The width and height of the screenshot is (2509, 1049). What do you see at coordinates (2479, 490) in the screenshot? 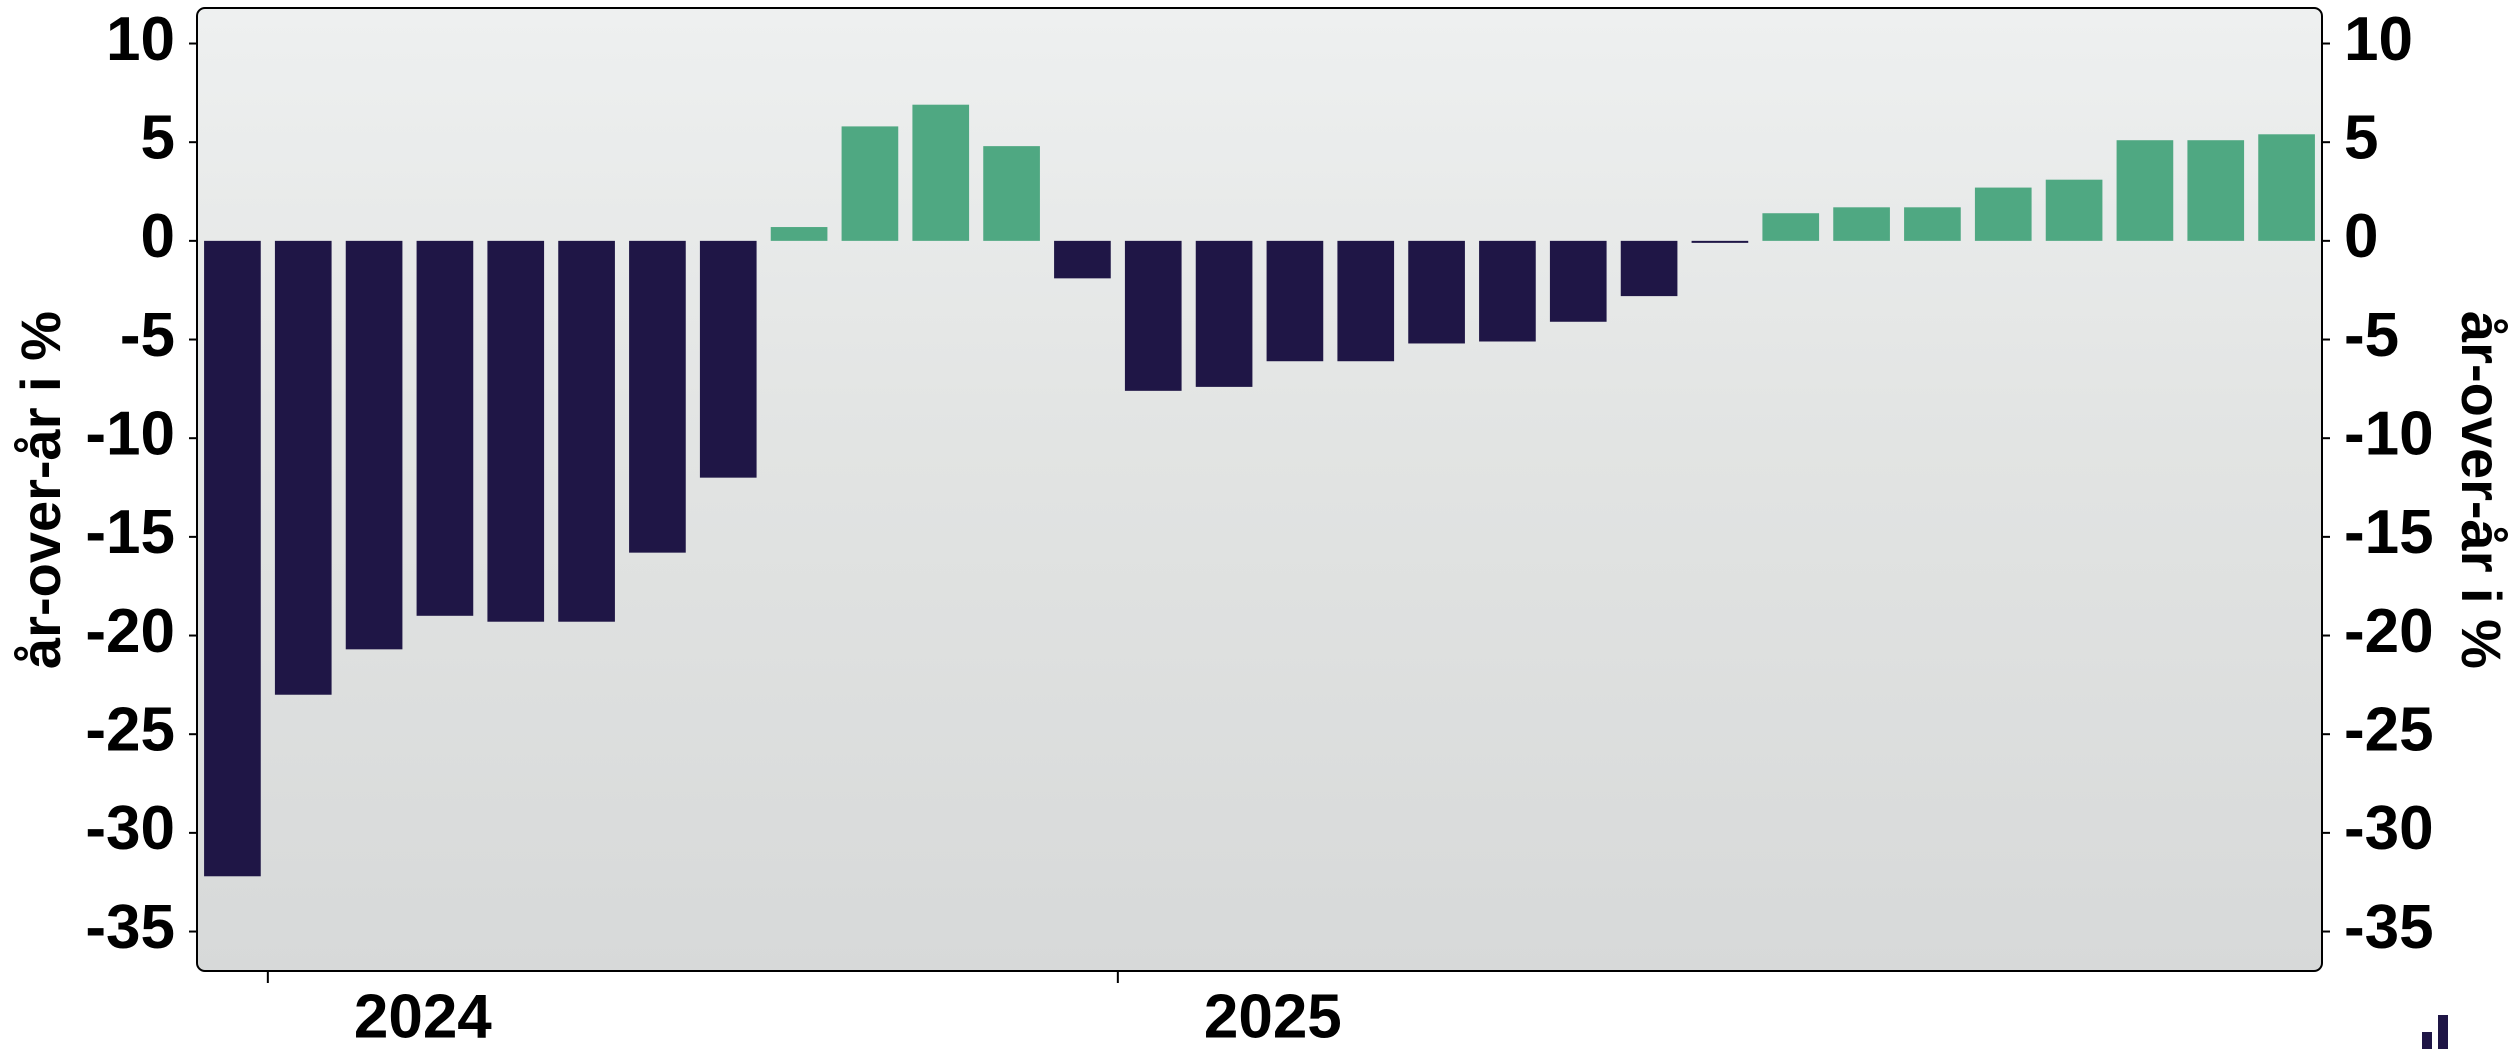
I see `y2-axis-title: år-over-år i %` at bounding box center [2479, 490].